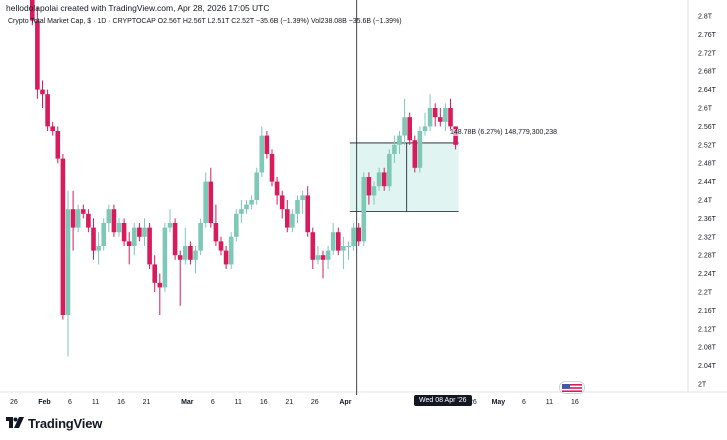 The width and height of the screenshot is (727, 440). Describe the element at coordinates (194, 21) in the screenshot. I see `legend-high: H2.56T` at that location.